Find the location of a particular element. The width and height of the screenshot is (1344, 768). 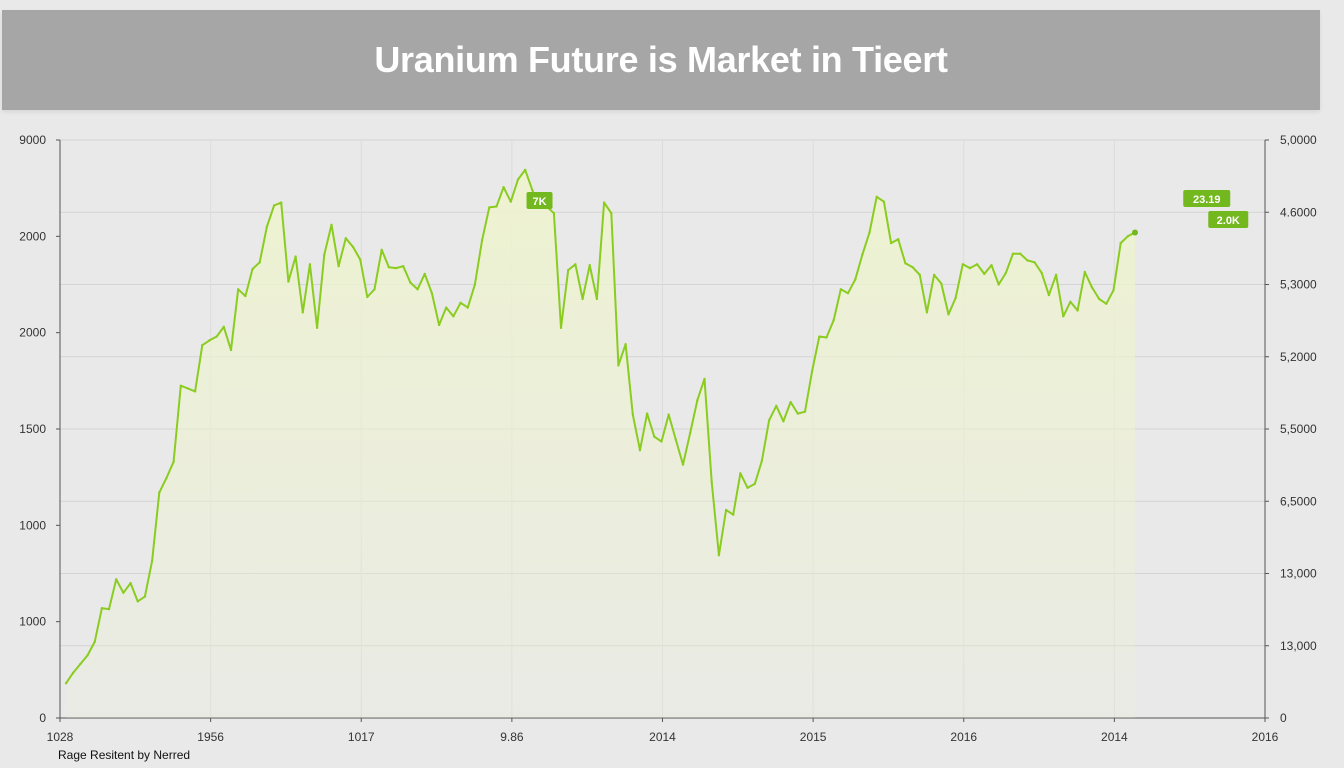

y-right-tick-label: 5,3000 is located at coordinates (1298, 285).